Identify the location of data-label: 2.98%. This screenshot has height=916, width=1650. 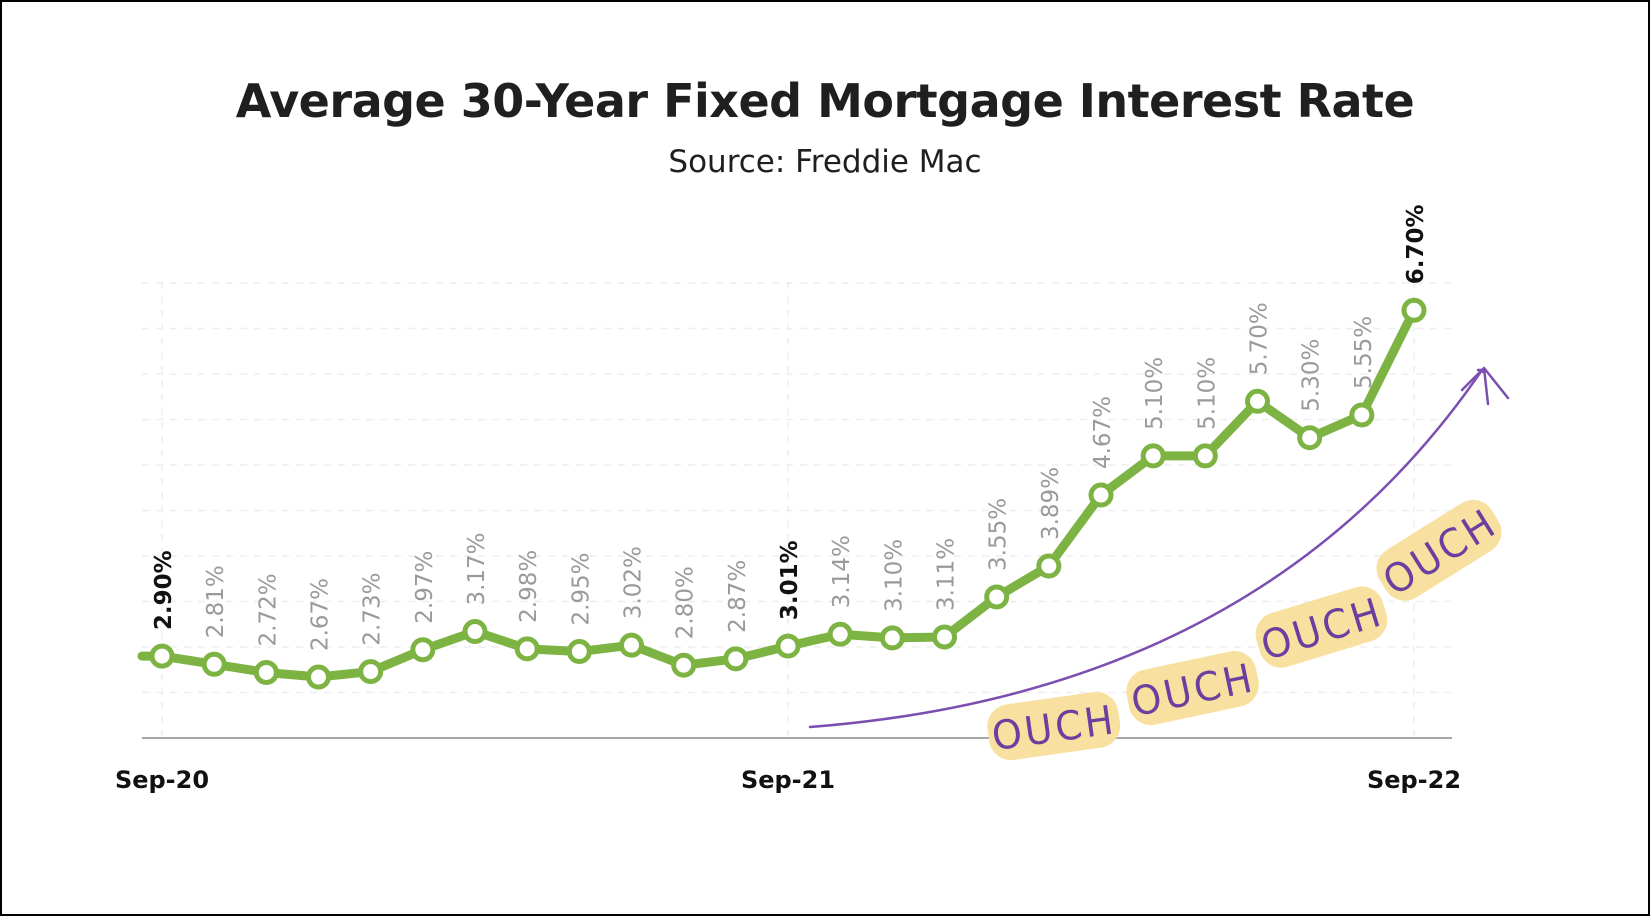
(529, 586).